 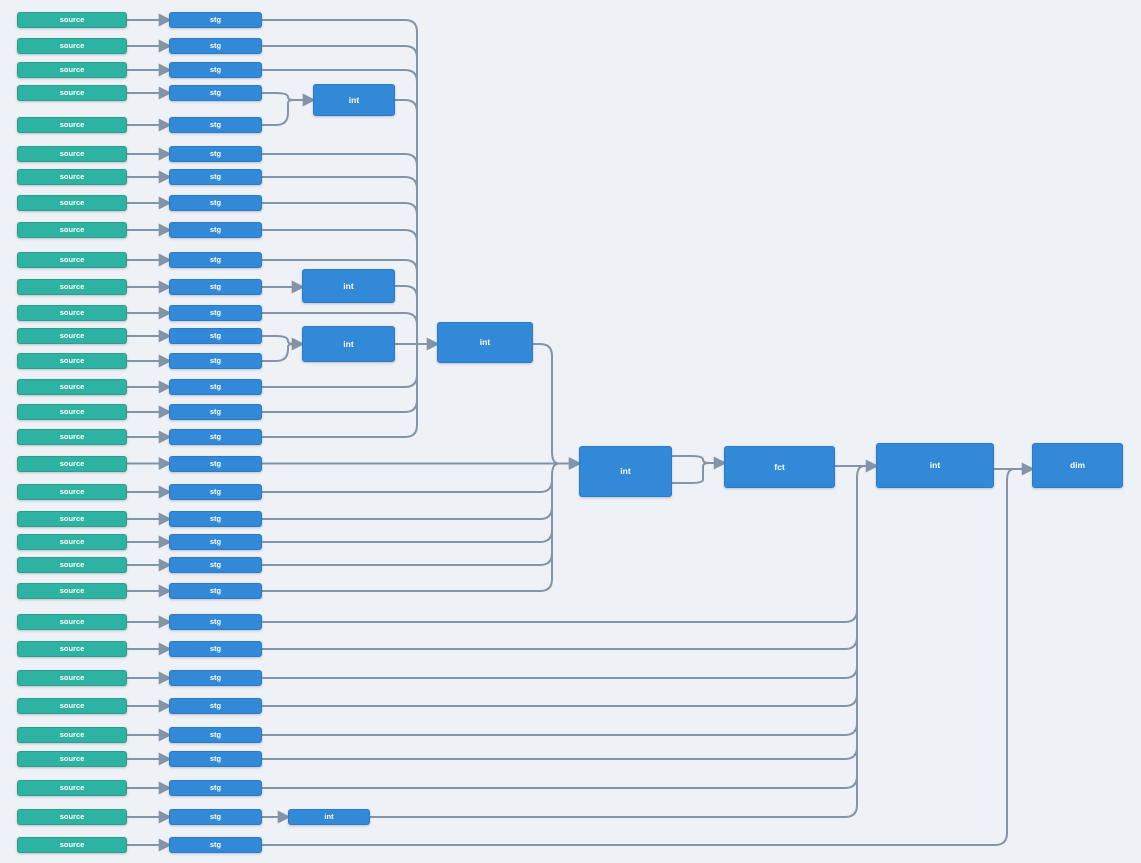 I want to click on node-source-2: source, so click(x=72, y=46).